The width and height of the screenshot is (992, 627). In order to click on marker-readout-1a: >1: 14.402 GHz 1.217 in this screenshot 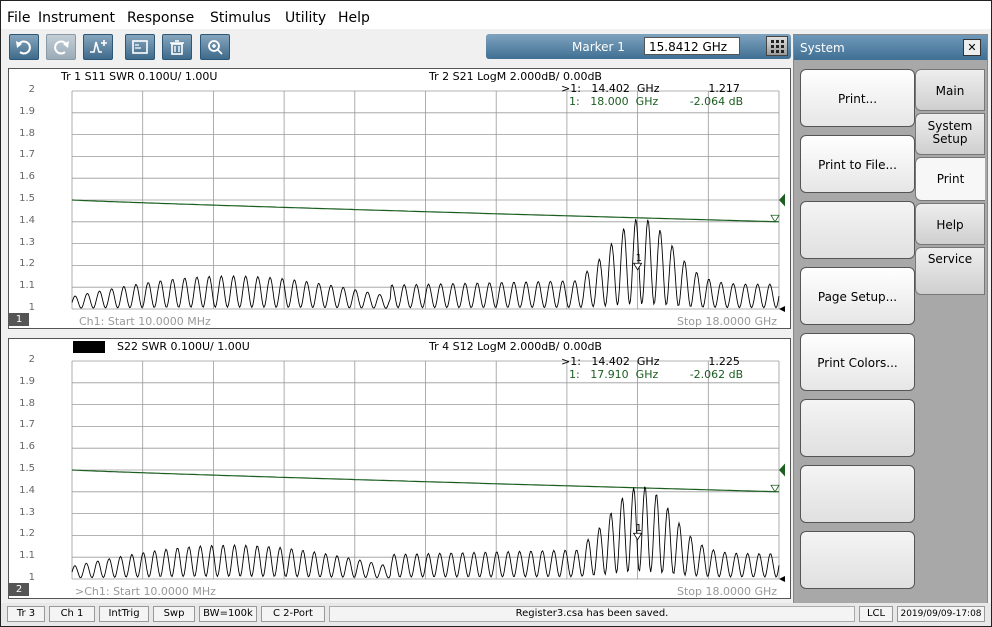, I will do `click(650, 88)`.